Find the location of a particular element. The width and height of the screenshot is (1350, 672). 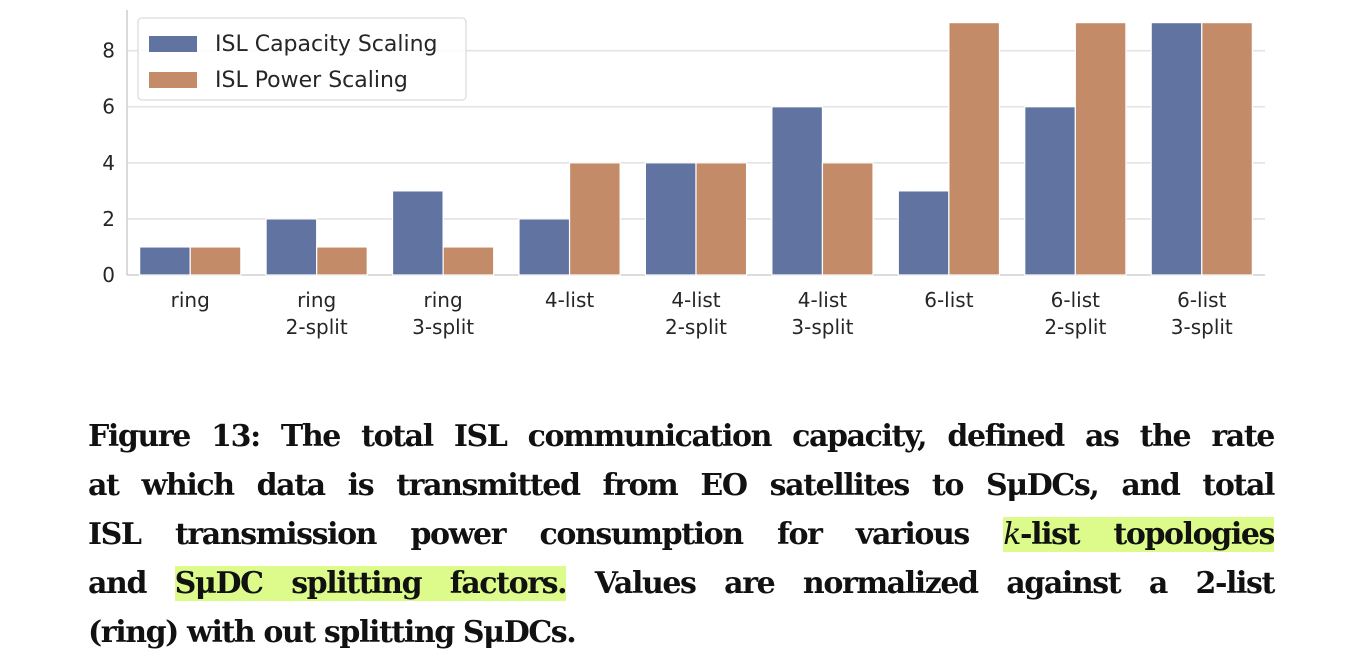

legend: ISL Capacity Scaling ISL Power Scaling is located at coordinates (302, 59).